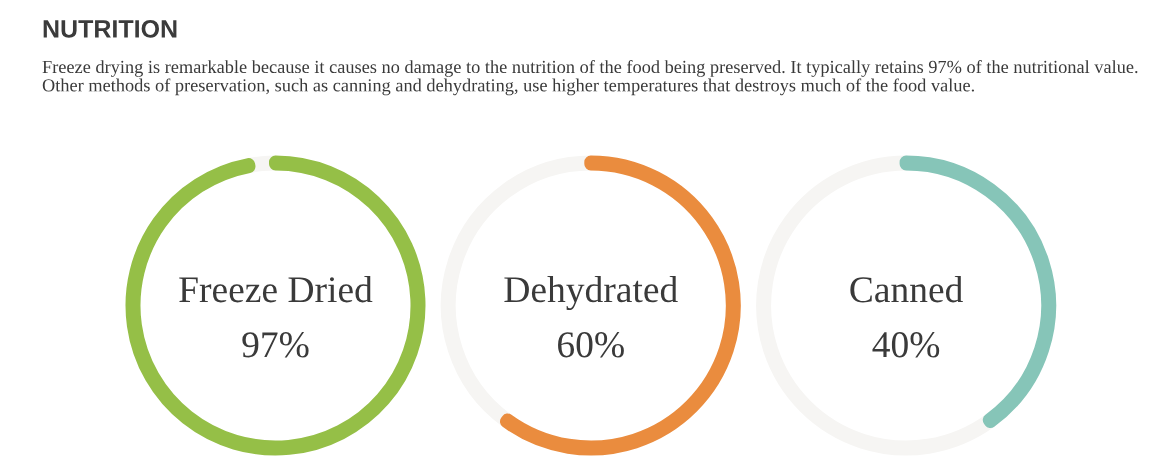 This screenshot has height=471, width=1161. I want to click on slice-label: Freeze Dried, so click(276, 289).